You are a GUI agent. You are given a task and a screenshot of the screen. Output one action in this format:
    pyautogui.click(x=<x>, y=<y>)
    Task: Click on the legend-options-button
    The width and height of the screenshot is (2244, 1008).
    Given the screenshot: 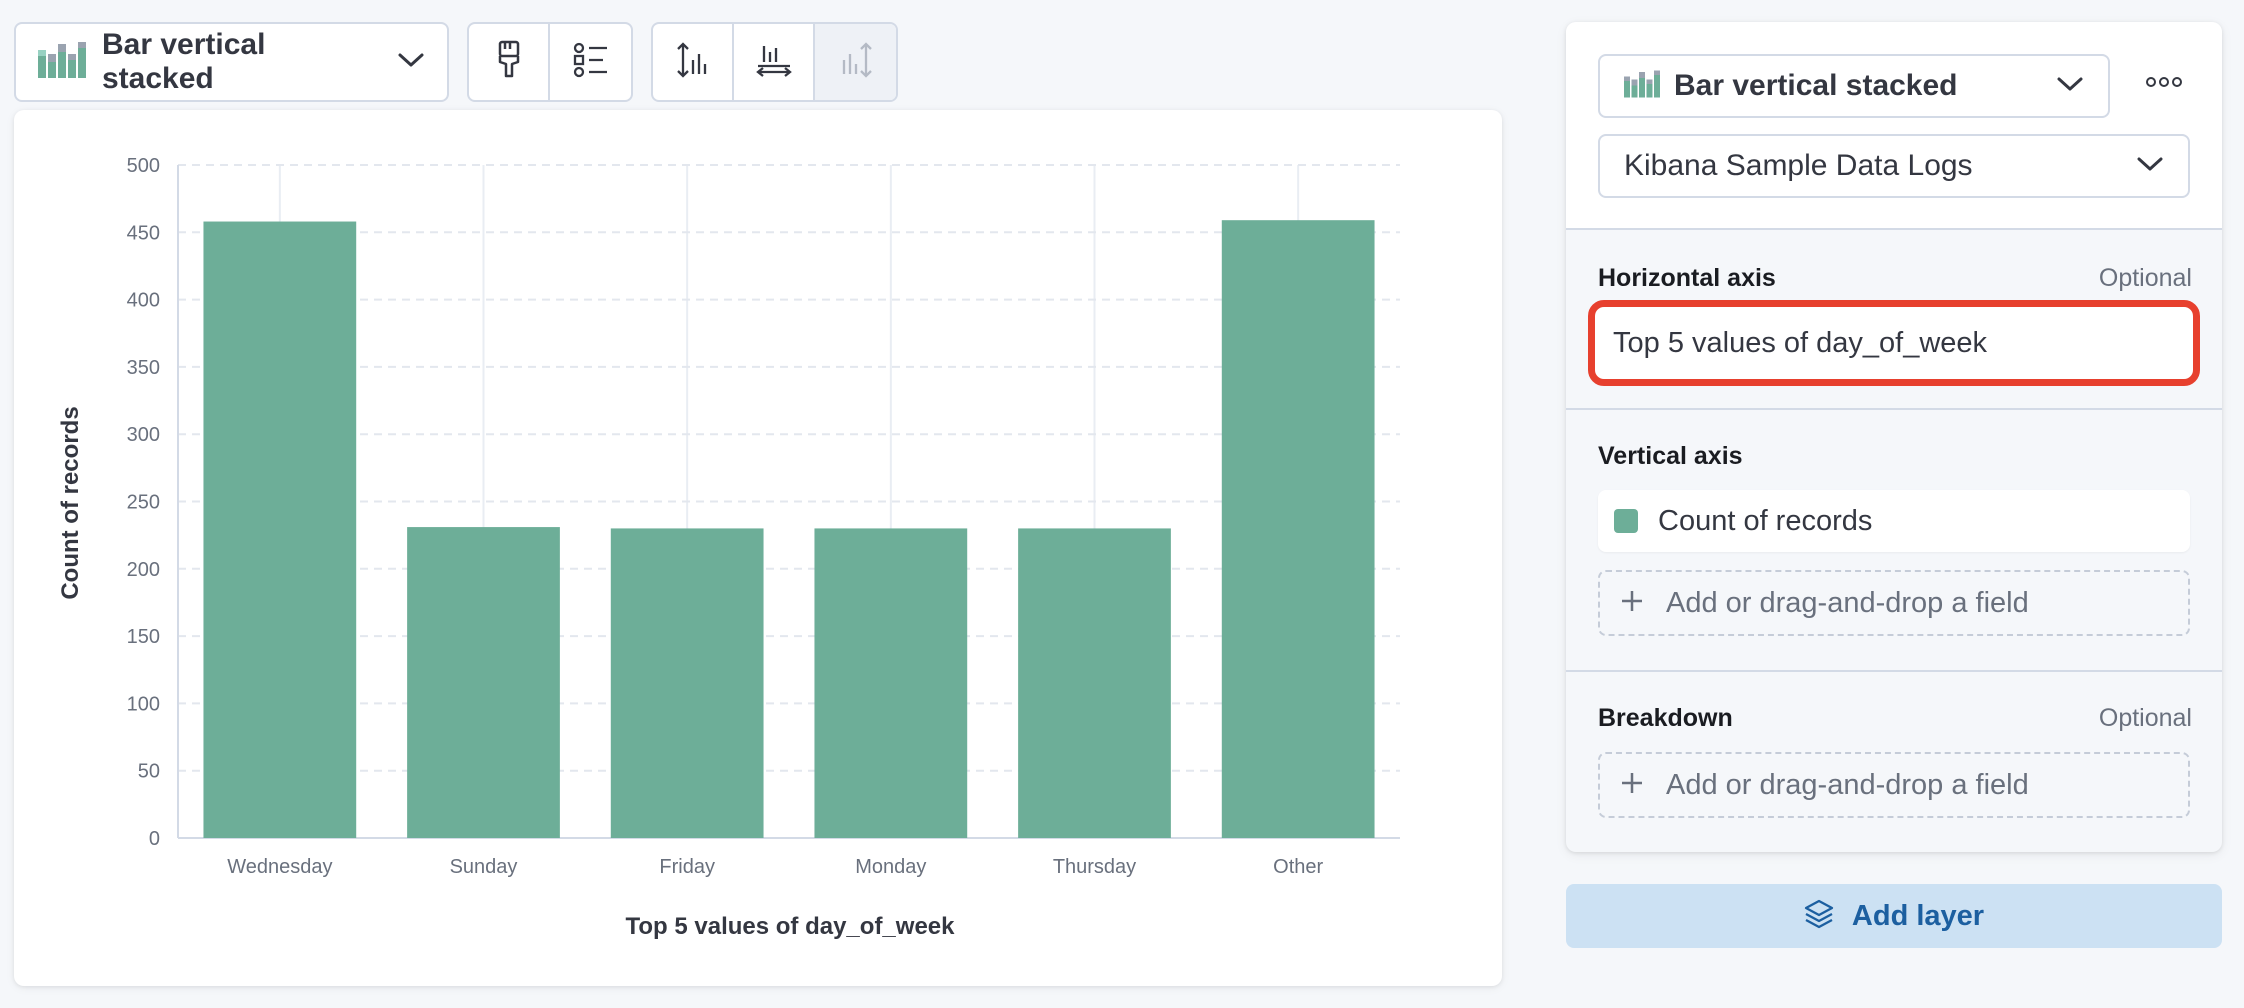 What is the action you would take?
    pyautogui.click(x=590, y=62)
    